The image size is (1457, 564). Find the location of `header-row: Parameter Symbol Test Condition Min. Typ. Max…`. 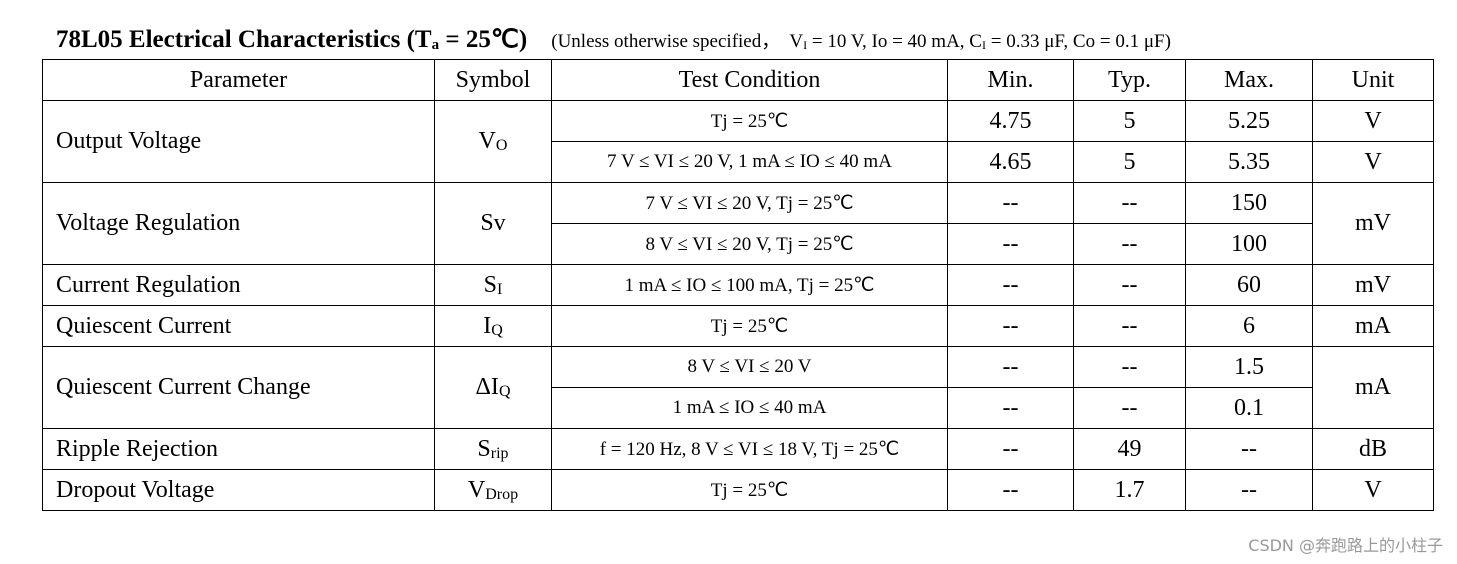

header-row: Parameter Symbol Test Condition Min. Typ. Max… is located at coordinates (738, 80).